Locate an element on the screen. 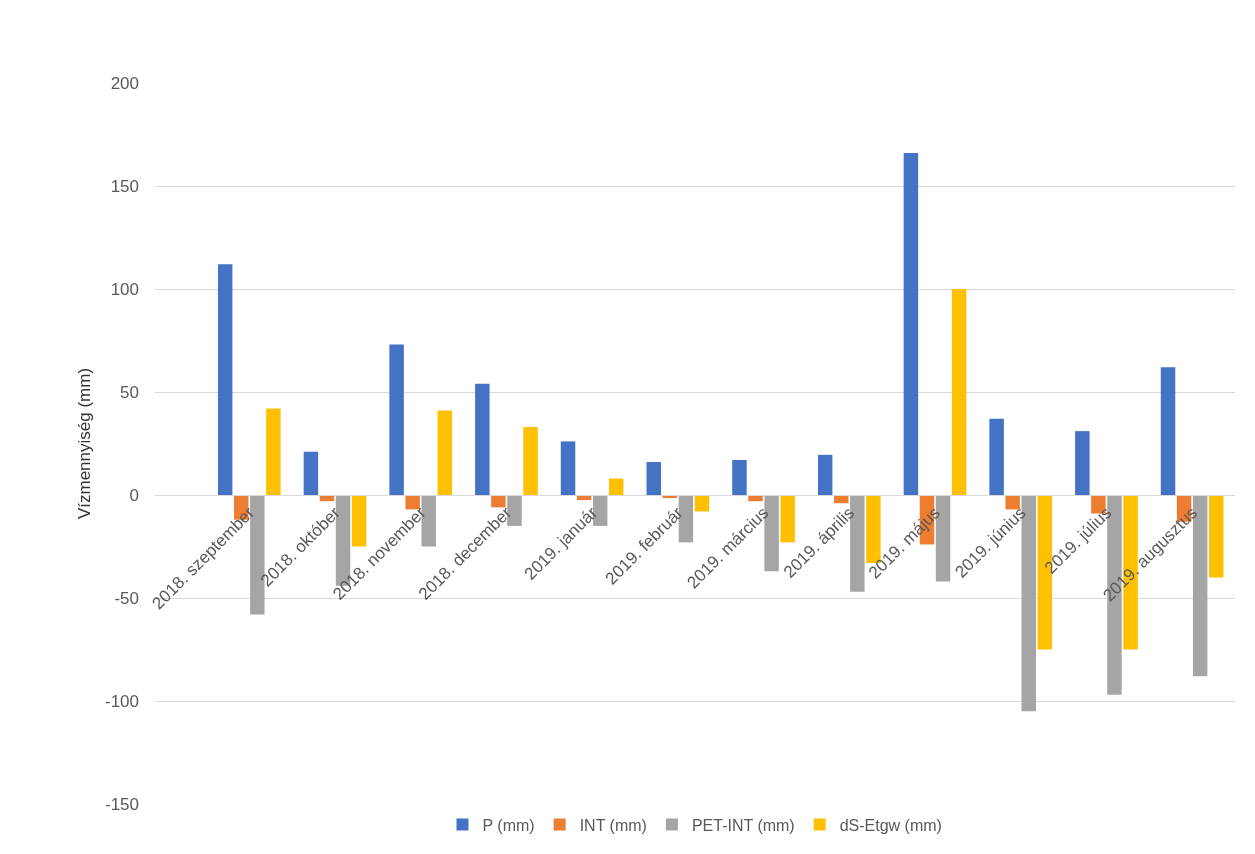 The image size is (1255, 854). y-axis-title: Vízmennyiség (mm) is located at coordinates (84, 443).